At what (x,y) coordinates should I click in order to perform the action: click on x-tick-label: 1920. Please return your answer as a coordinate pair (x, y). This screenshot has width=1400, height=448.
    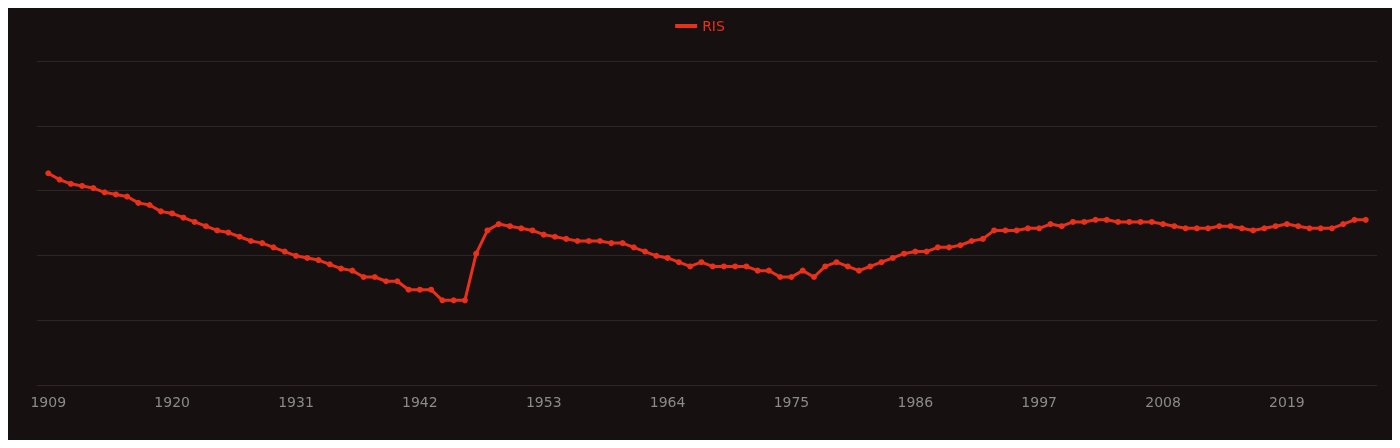
    Looking at the image, I should click on (172, 402).